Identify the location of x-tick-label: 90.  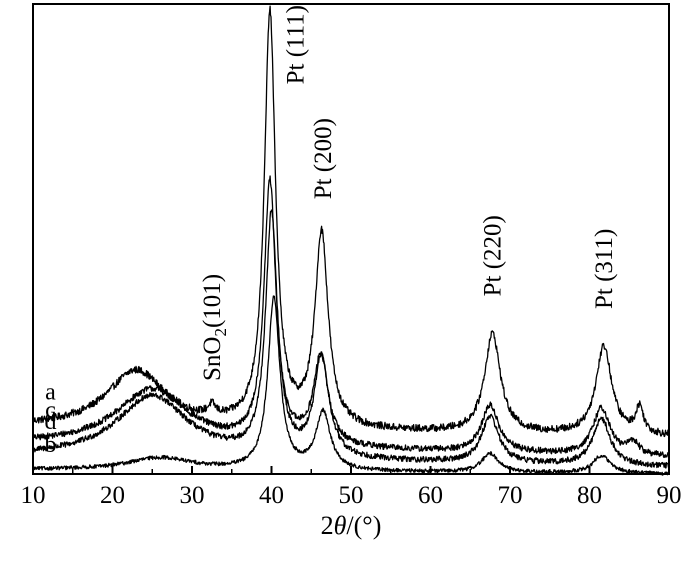
(669, 495).